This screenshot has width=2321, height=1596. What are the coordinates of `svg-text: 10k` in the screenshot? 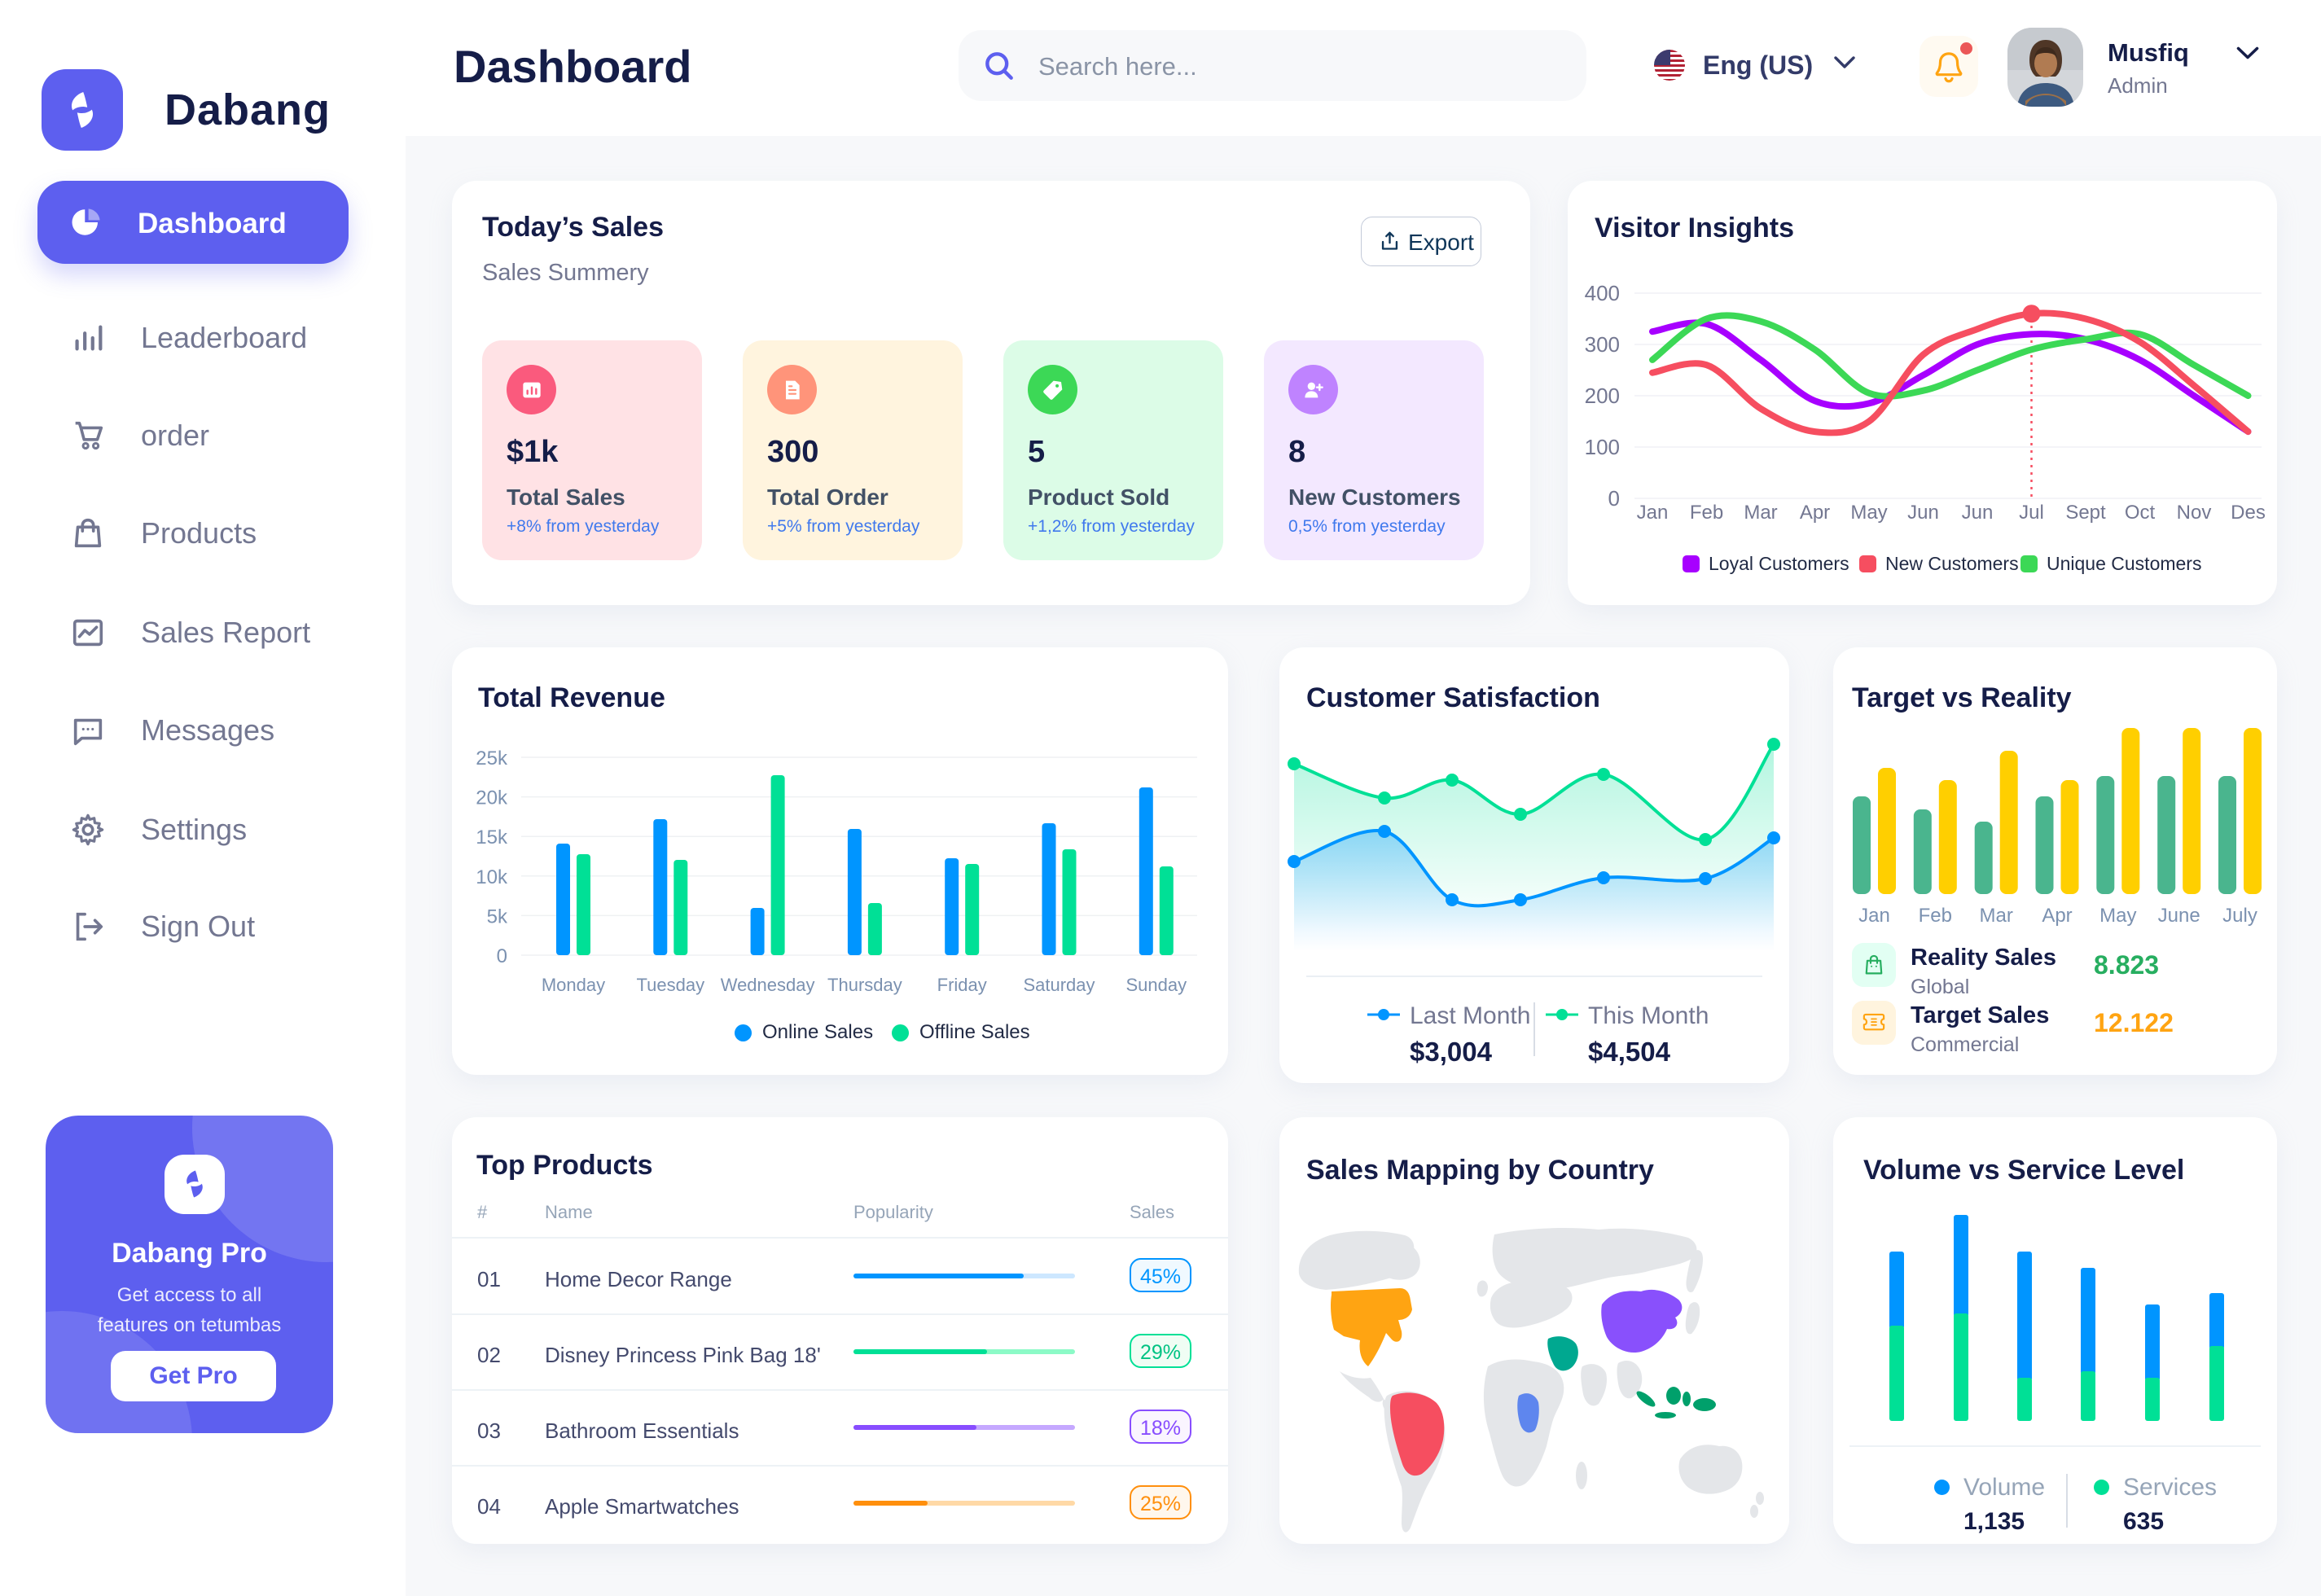 It's located at (492, 877).